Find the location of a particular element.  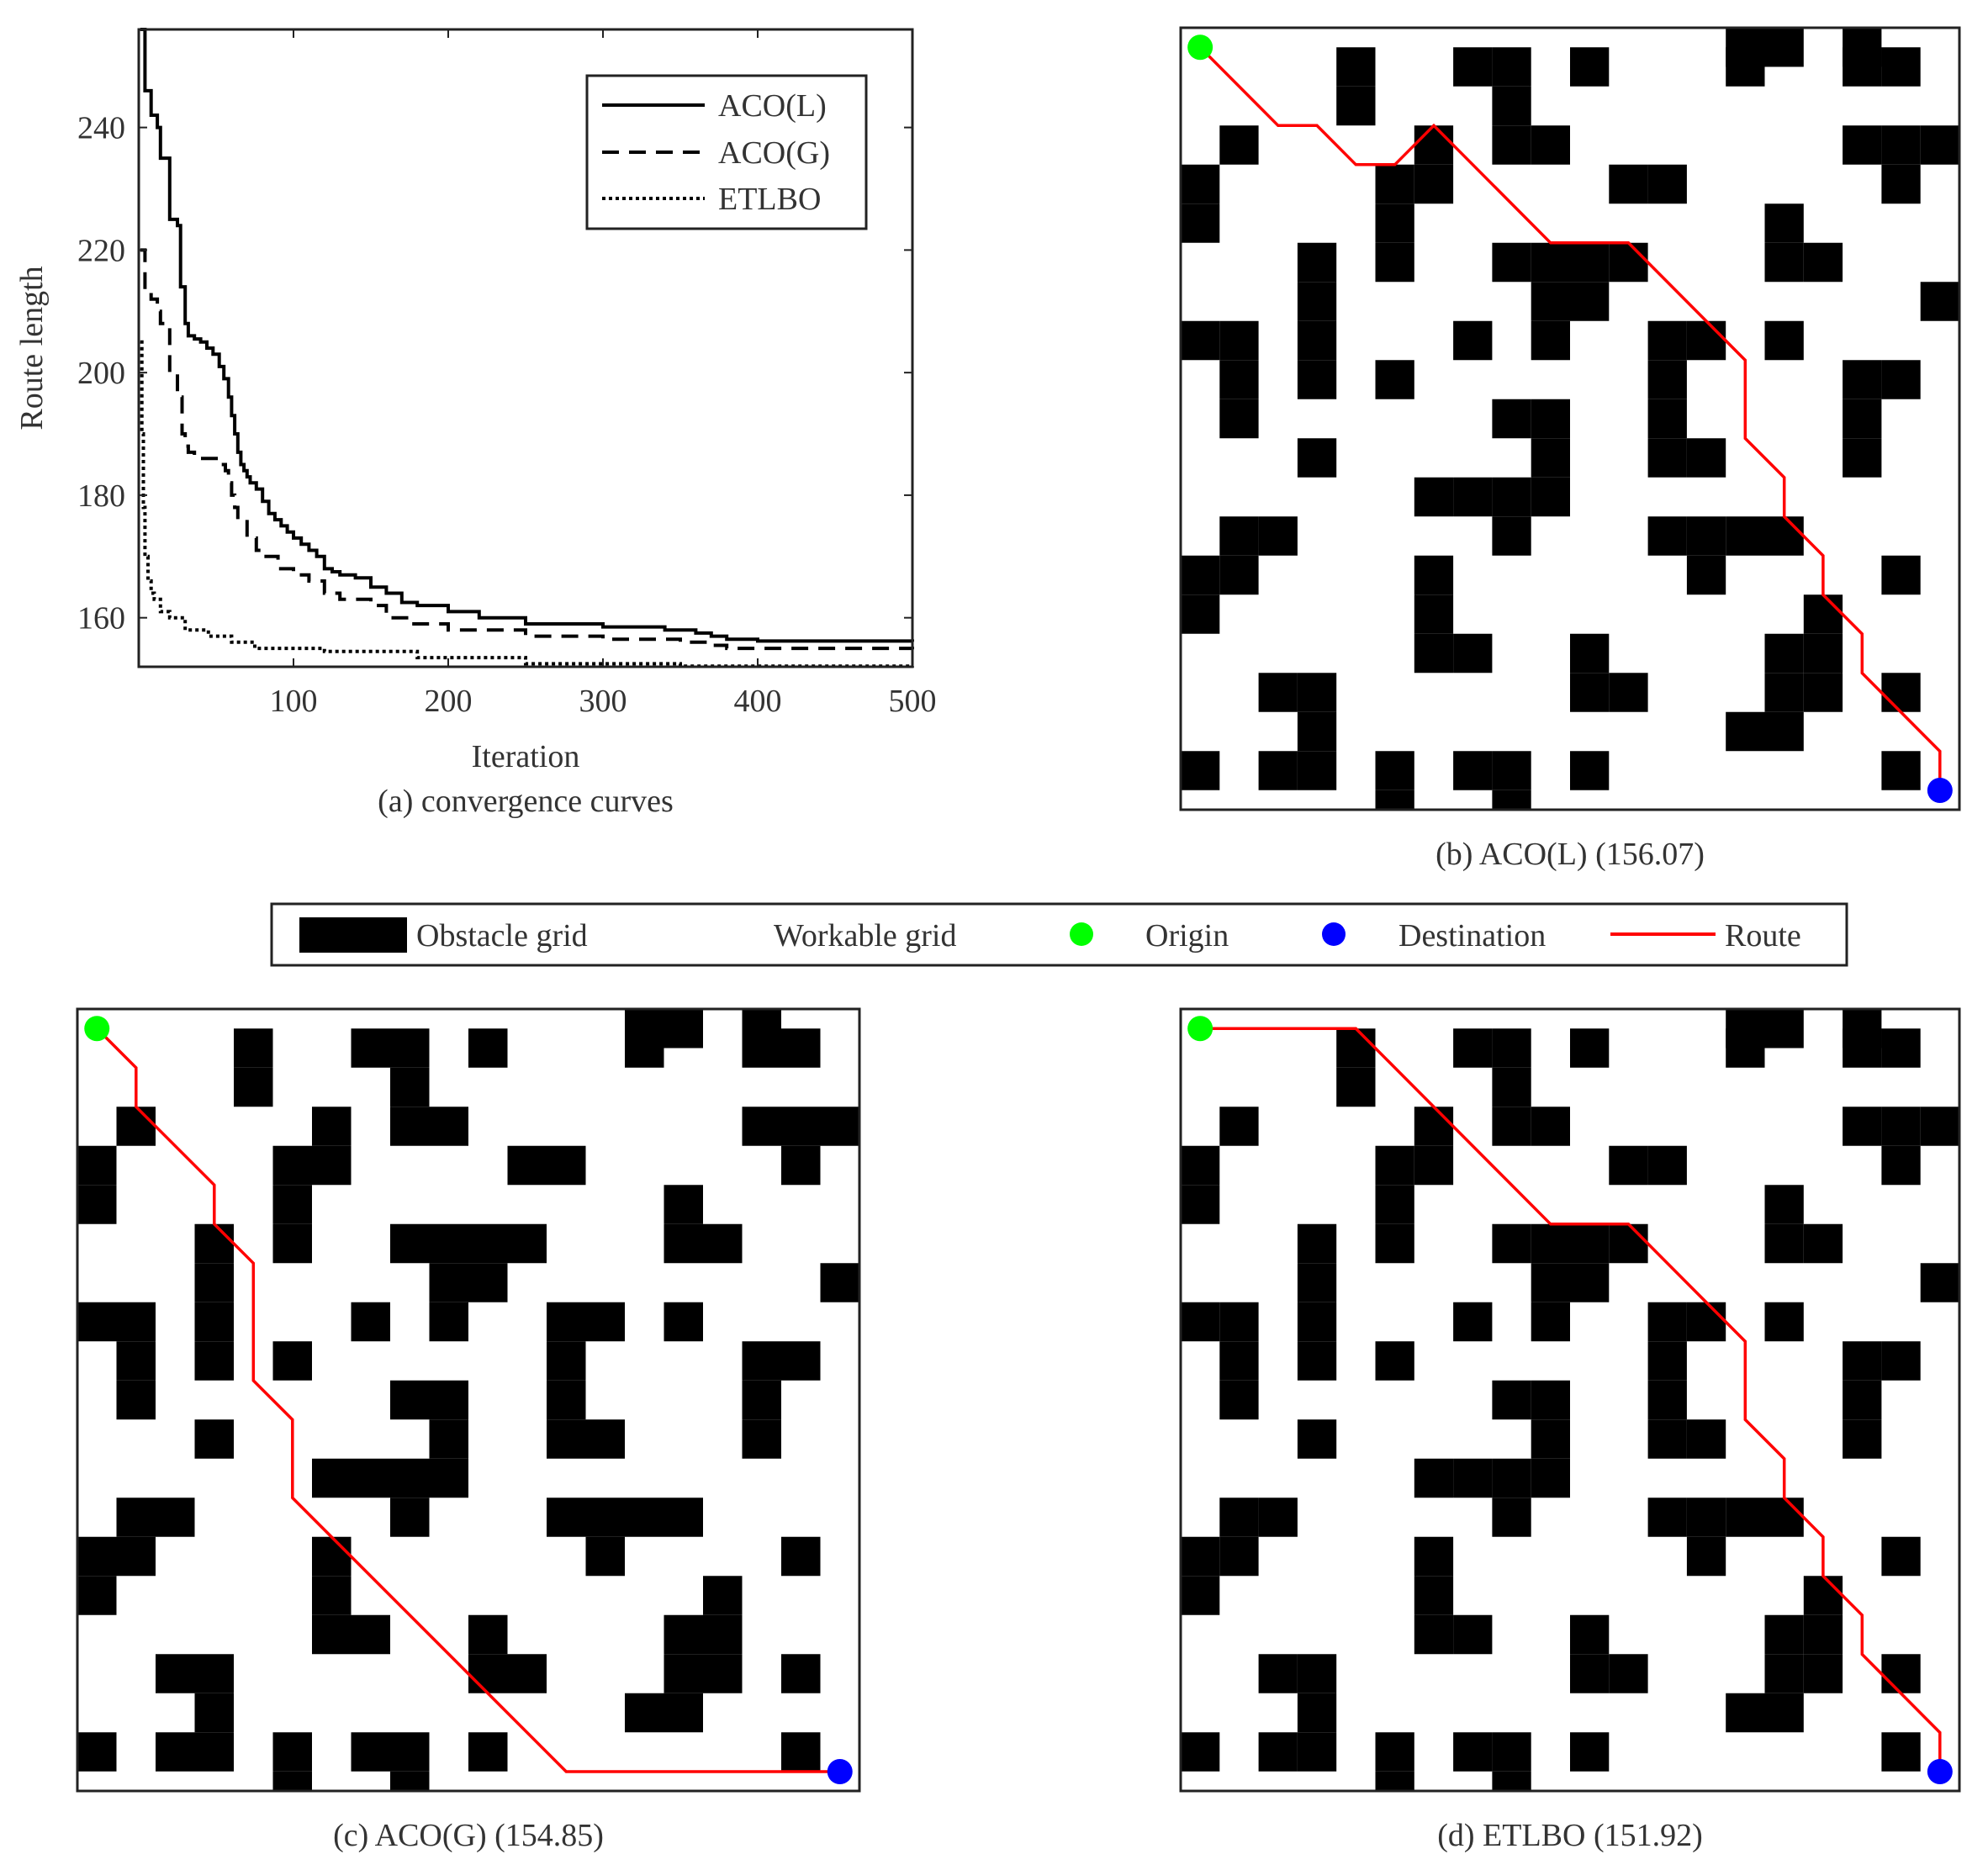

origin-marker is located at coordinates (97, 1029).